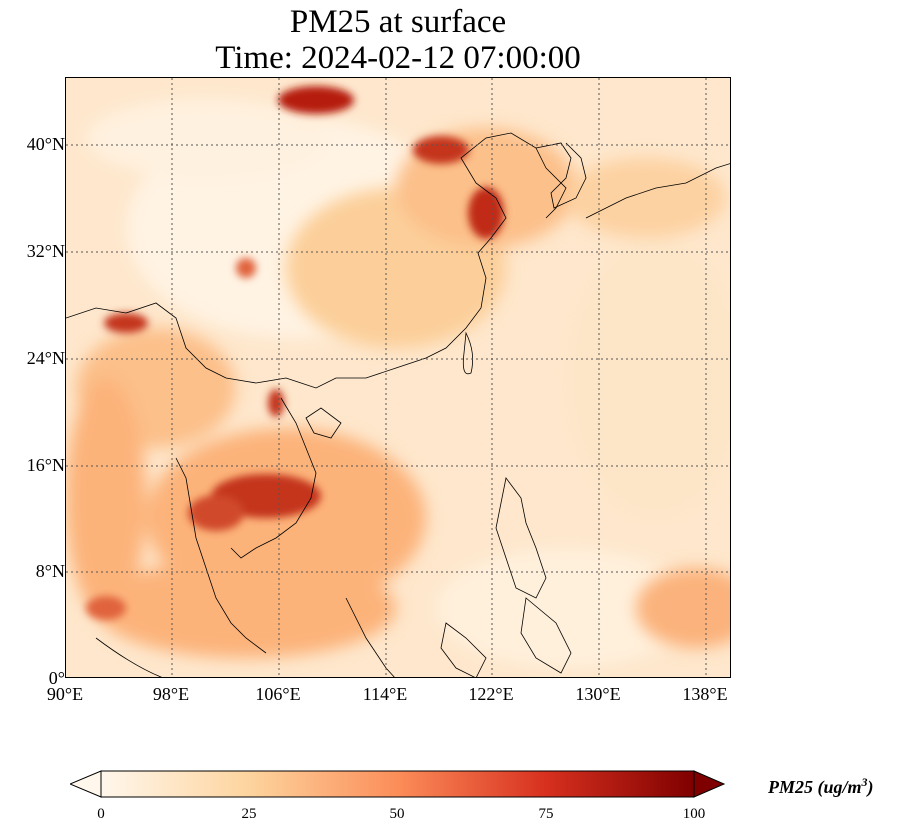 The image size is (905, 836). What do you see at coordinates (398, 22) in the screenshot?
I see `map-title: PM25 at surface` at bounding box center [398, 22].